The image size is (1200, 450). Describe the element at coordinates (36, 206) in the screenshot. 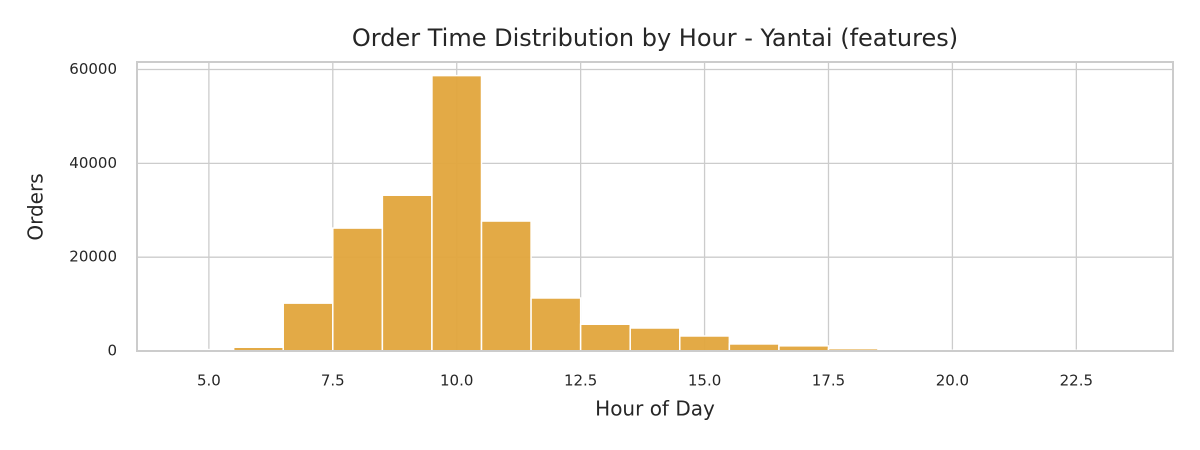

I see `y-axis-label: Orders` at that location.